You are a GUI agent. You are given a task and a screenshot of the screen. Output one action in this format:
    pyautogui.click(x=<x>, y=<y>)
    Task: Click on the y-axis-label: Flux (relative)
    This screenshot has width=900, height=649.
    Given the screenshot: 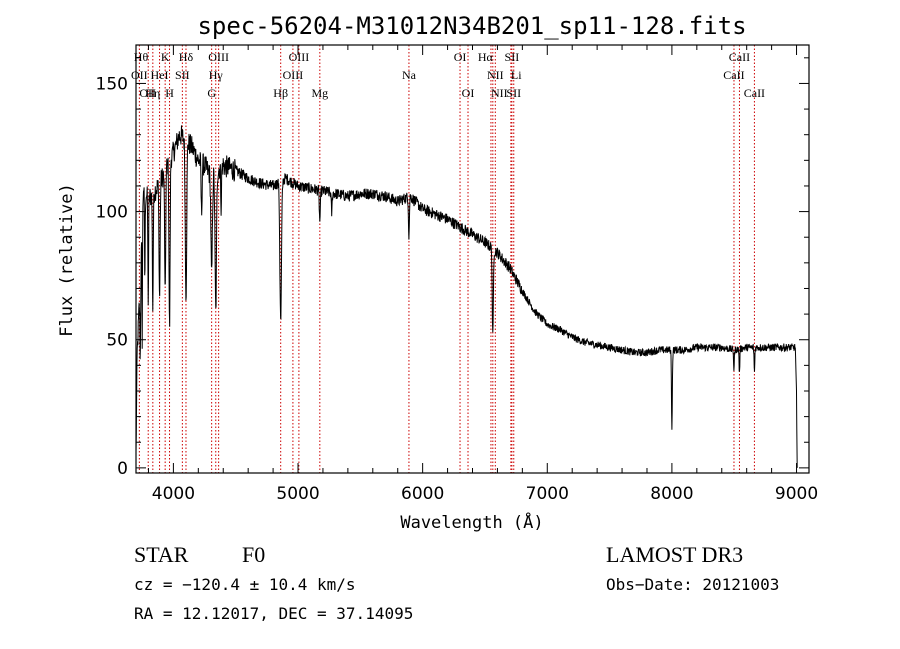 What is the action you would take?
    pyautogui.click(x=67, y=260)
    